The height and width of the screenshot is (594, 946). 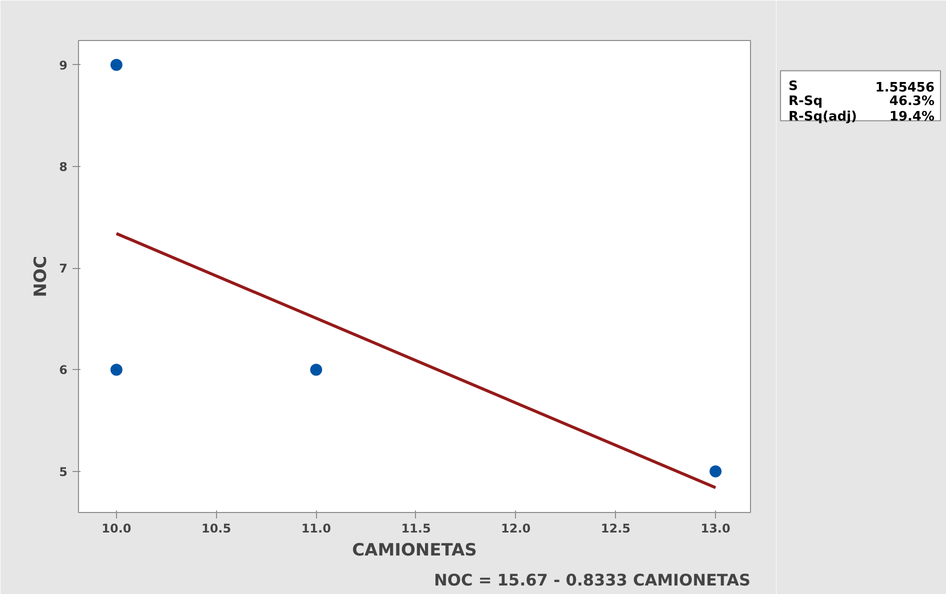 What do you see at coordinates (615, 529) in the screenshot?
I see `x-tick-label: 12.5` at bounding box center [615, 529].